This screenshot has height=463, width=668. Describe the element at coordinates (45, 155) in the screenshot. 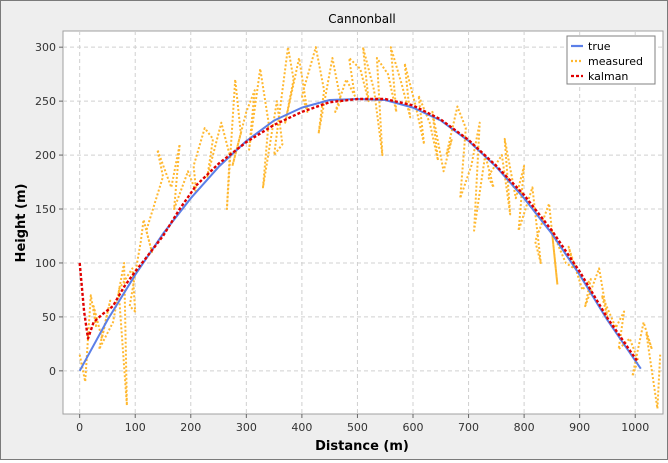

I see `y-tick-label: 200` at that location.